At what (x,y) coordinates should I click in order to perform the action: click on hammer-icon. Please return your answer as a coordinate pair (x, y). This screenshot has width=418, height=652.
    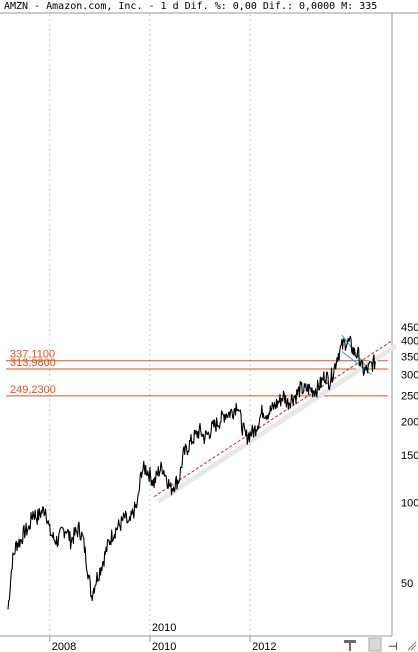
    Looking at the image, I should click on (350, 645).